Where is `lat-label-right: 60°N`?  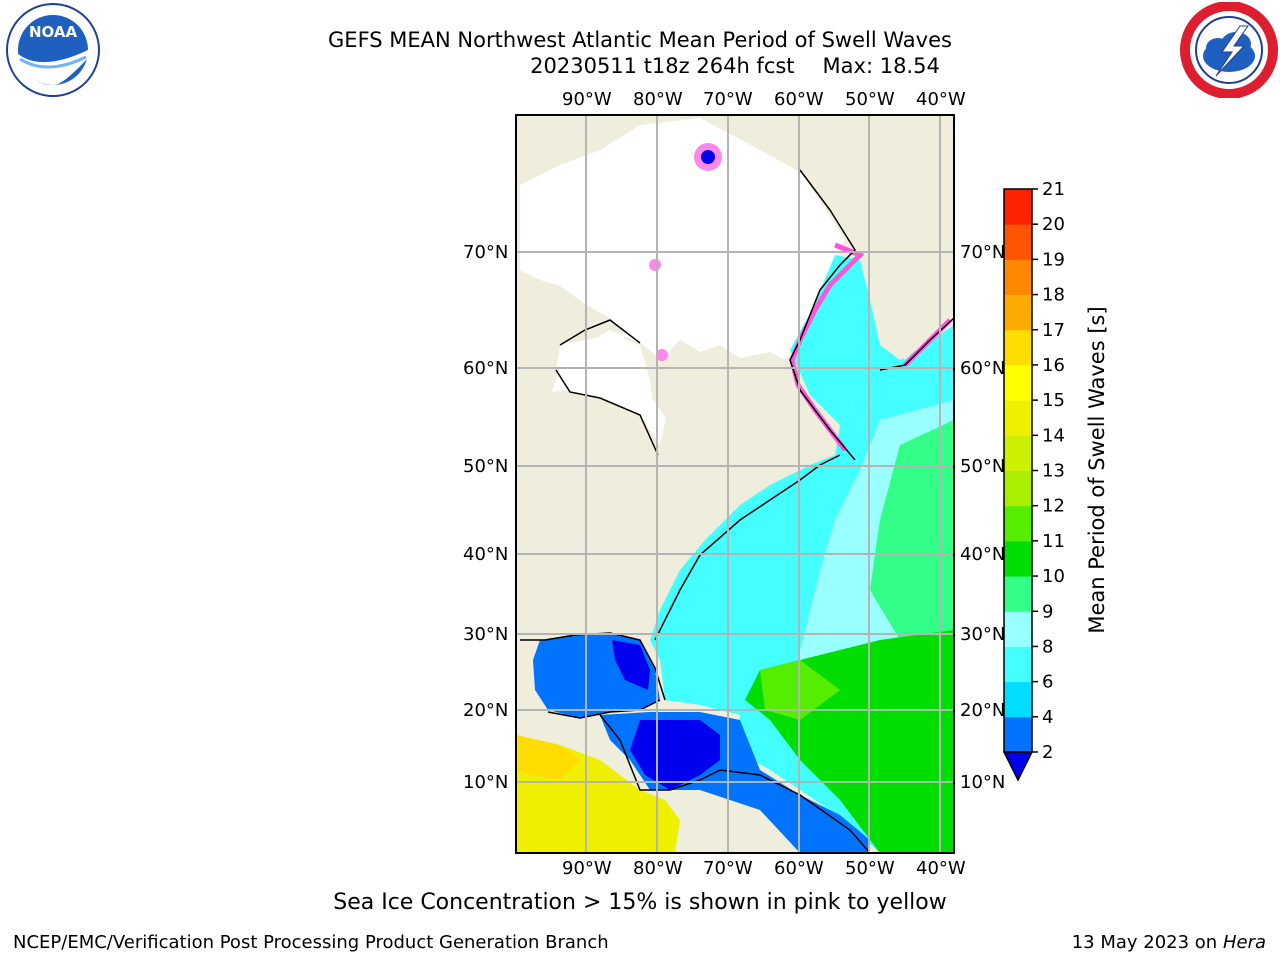
lat-label-right: 60°N is located at coordinates (983, 368).